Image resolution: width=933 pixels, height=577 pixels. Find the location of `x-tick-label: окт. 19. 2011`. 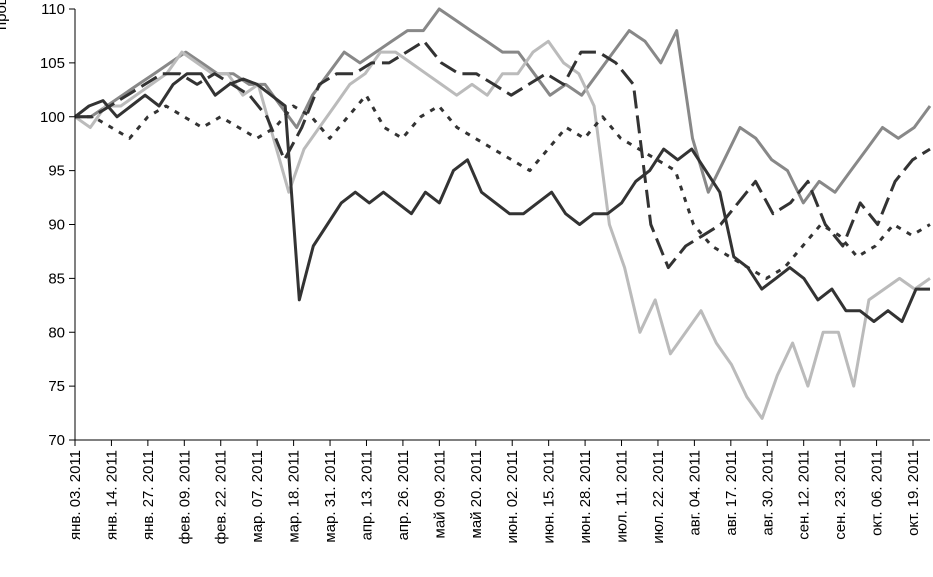

x-tick-label: окт. 19. 2011 is located at coordinates (913, 493).